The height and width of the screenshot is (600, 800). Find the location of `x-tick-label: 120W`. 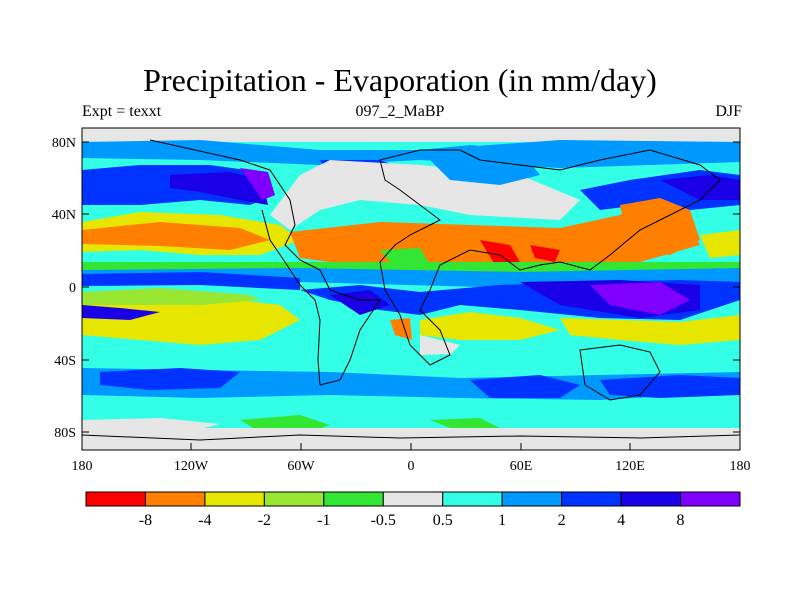

x-tick-label: 120W is located at coordinates (191, 466).